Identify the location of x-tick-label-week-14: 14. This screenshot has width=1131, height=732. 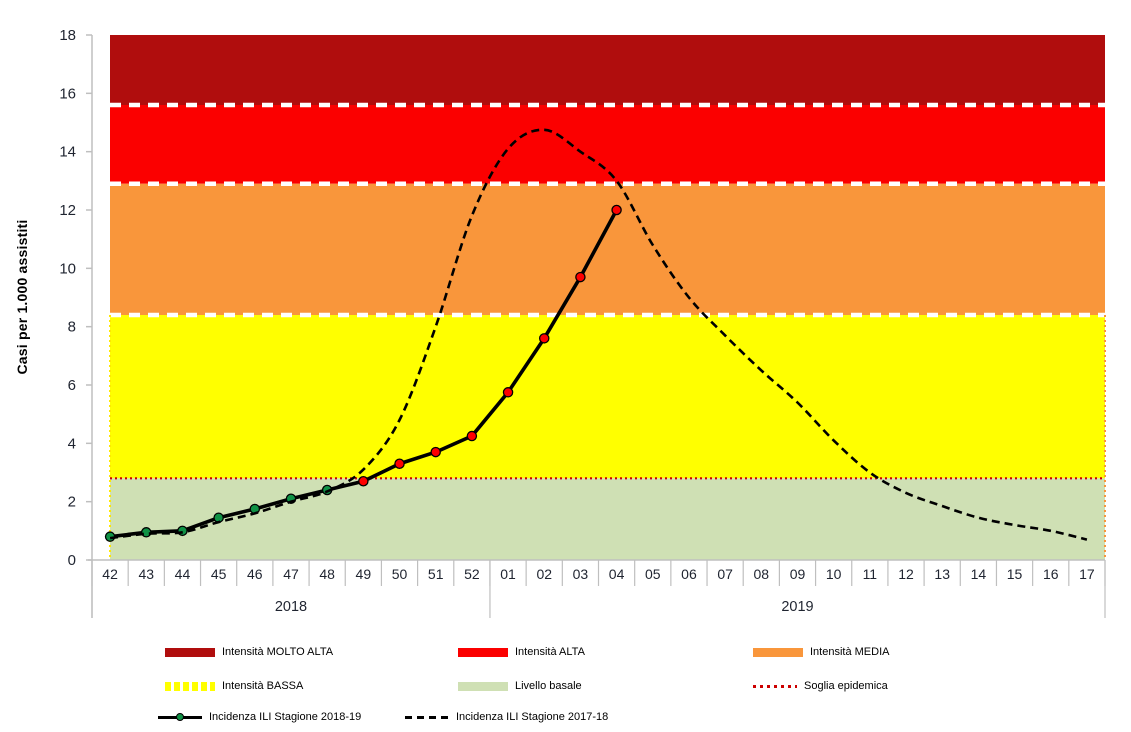
(979, 574).